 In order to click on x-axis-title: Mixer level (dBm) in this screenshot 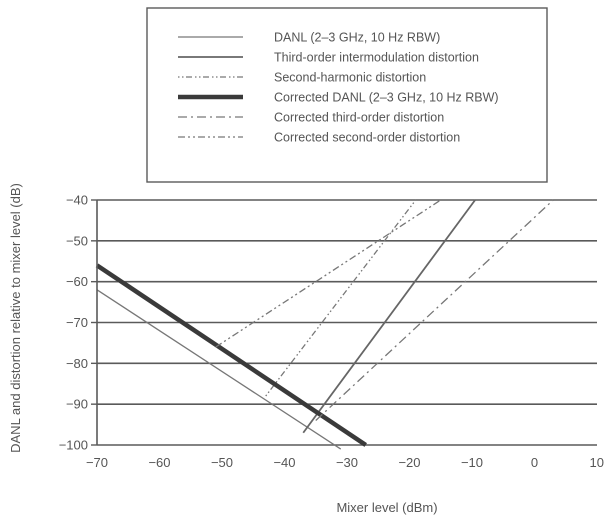, I will do `click(386, 507)`.